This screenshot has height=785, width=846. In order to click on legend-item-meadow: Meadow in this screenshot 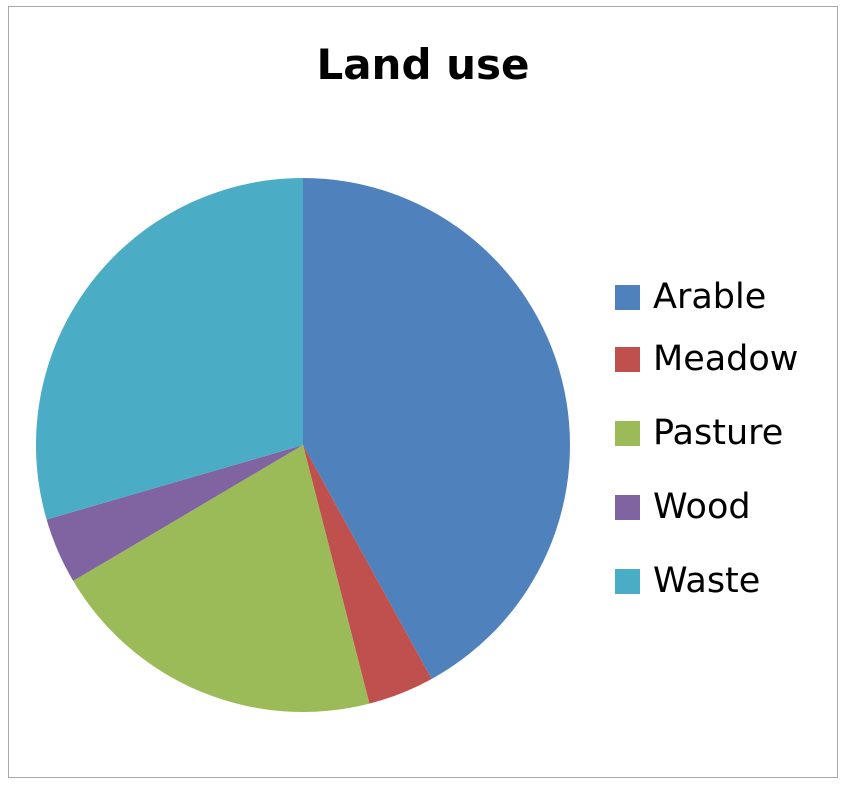, I will do `click(730, 359)`.